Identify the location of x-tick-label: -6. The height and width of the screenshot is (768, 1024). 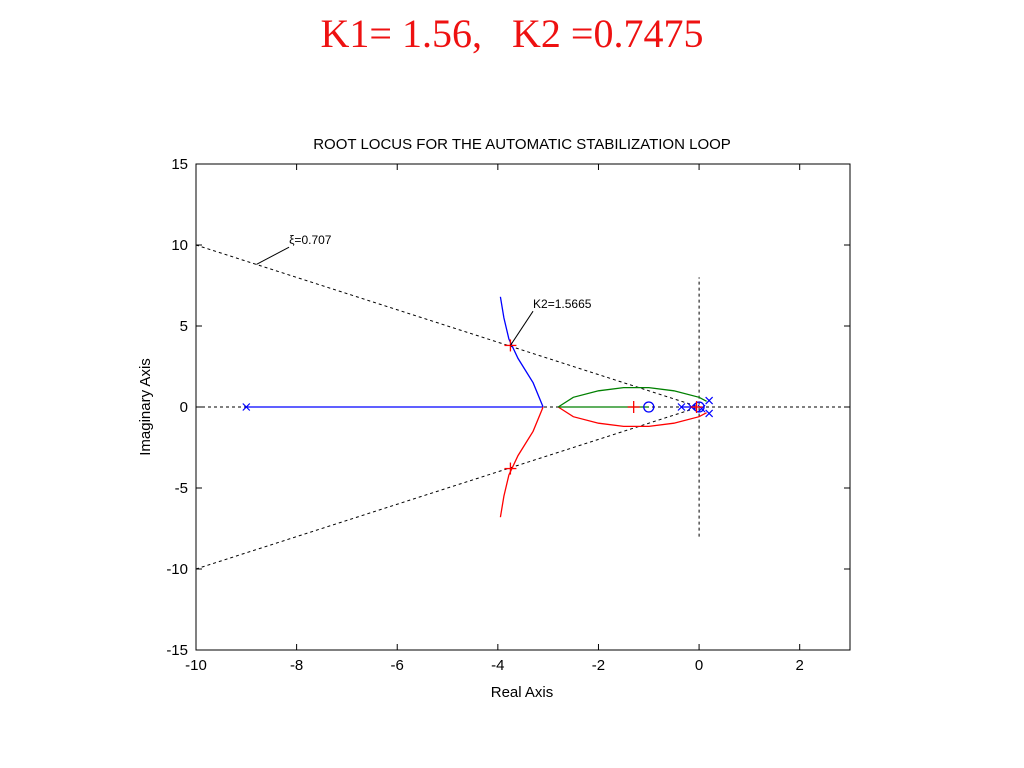
(397, 665).